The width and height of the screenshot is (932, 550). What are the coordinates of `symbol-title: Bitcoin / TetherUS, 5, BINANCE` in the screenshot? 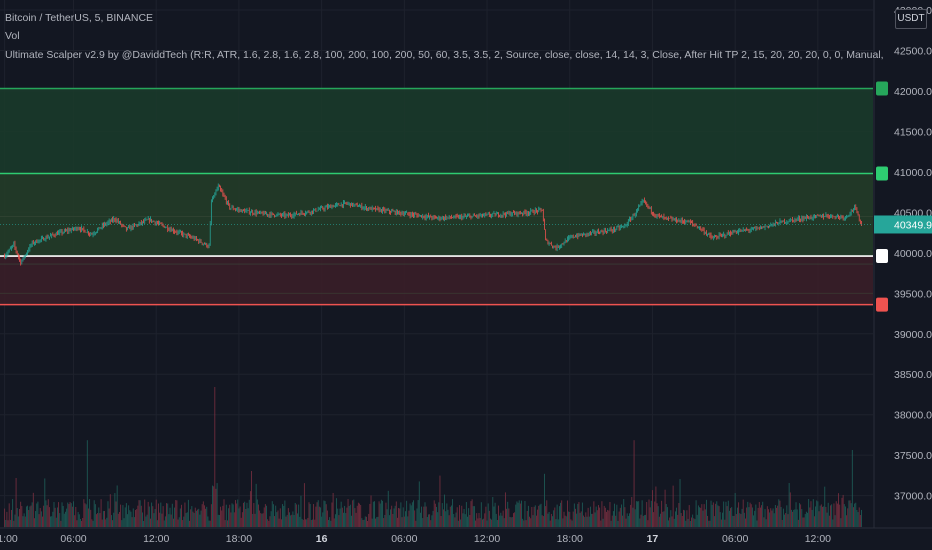 It's located at (79, 18).